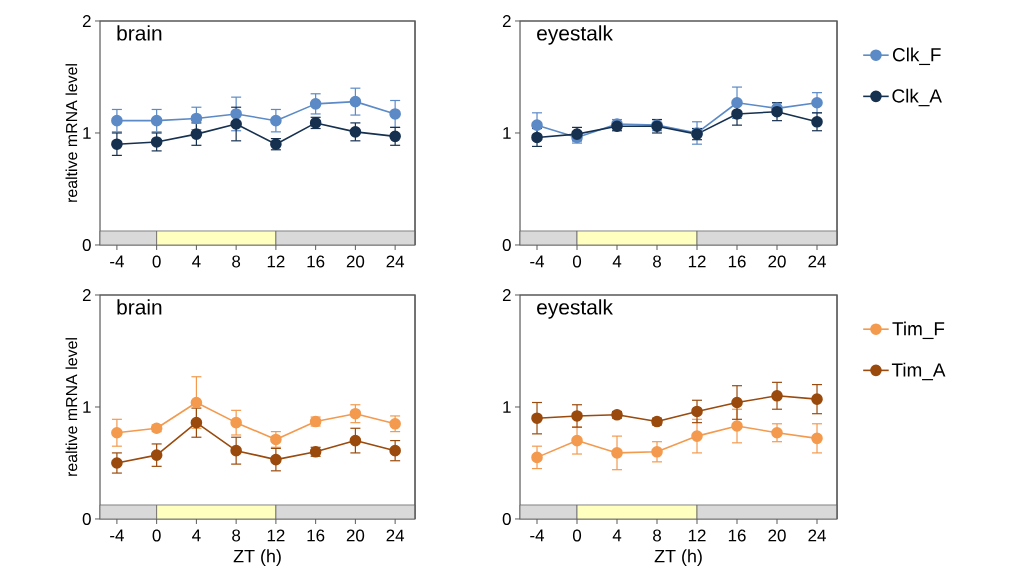  I want to click on legend-label: Clk_F, so click(916, 56).